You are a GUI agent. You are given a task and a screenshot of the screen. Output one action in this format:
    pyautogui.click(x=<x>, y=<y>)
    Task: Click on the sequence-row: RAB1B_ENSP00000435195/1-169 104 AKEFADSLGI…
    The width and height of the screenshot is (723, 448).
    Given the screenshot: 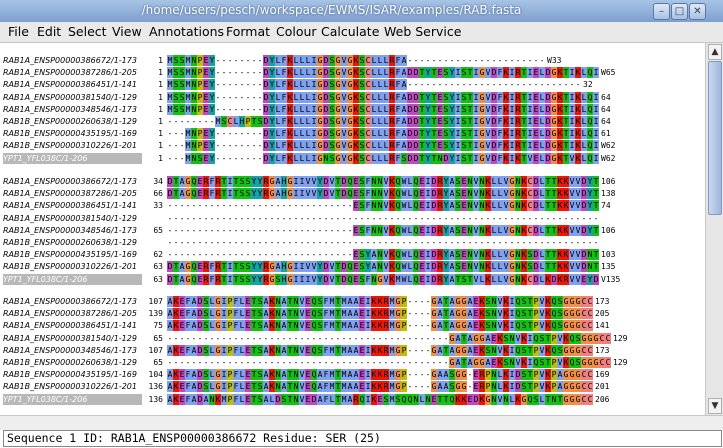 What is the action you would take?
    pyautogui.click(x=352, y=375)
    